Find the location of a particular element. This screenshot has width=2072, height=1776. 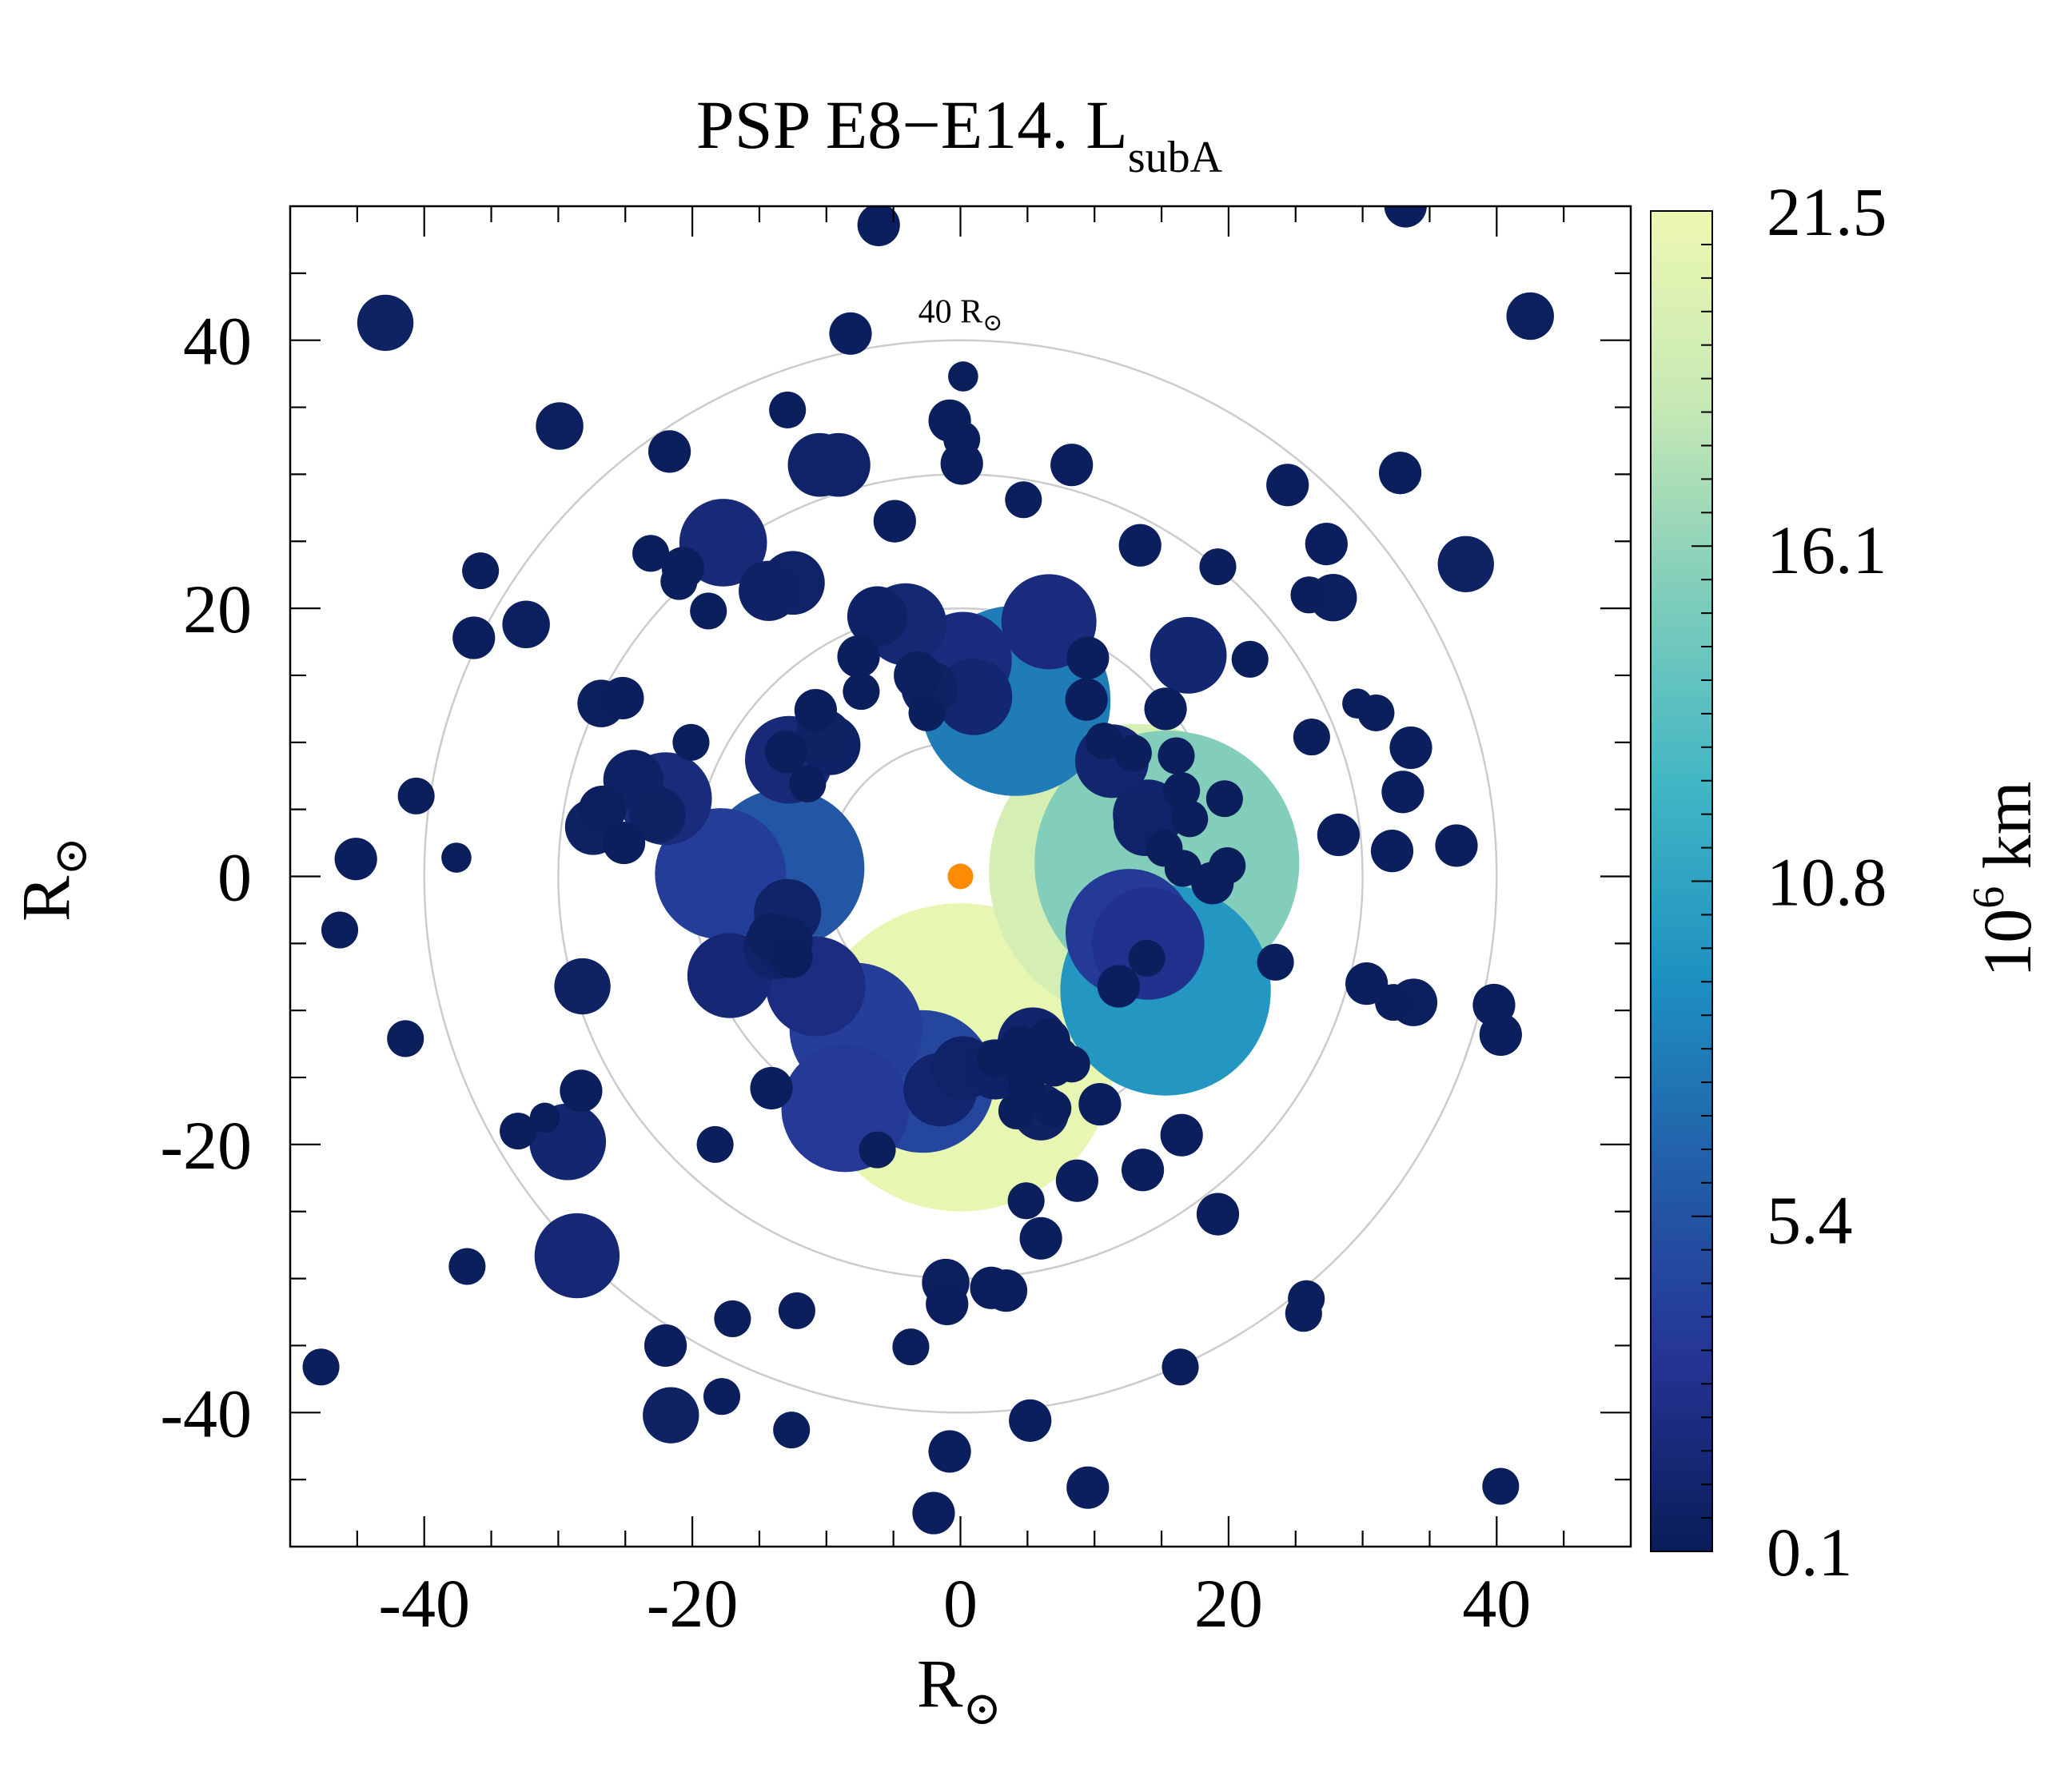

y-axis-label: R⊙ is located at coordinates (52, 880).